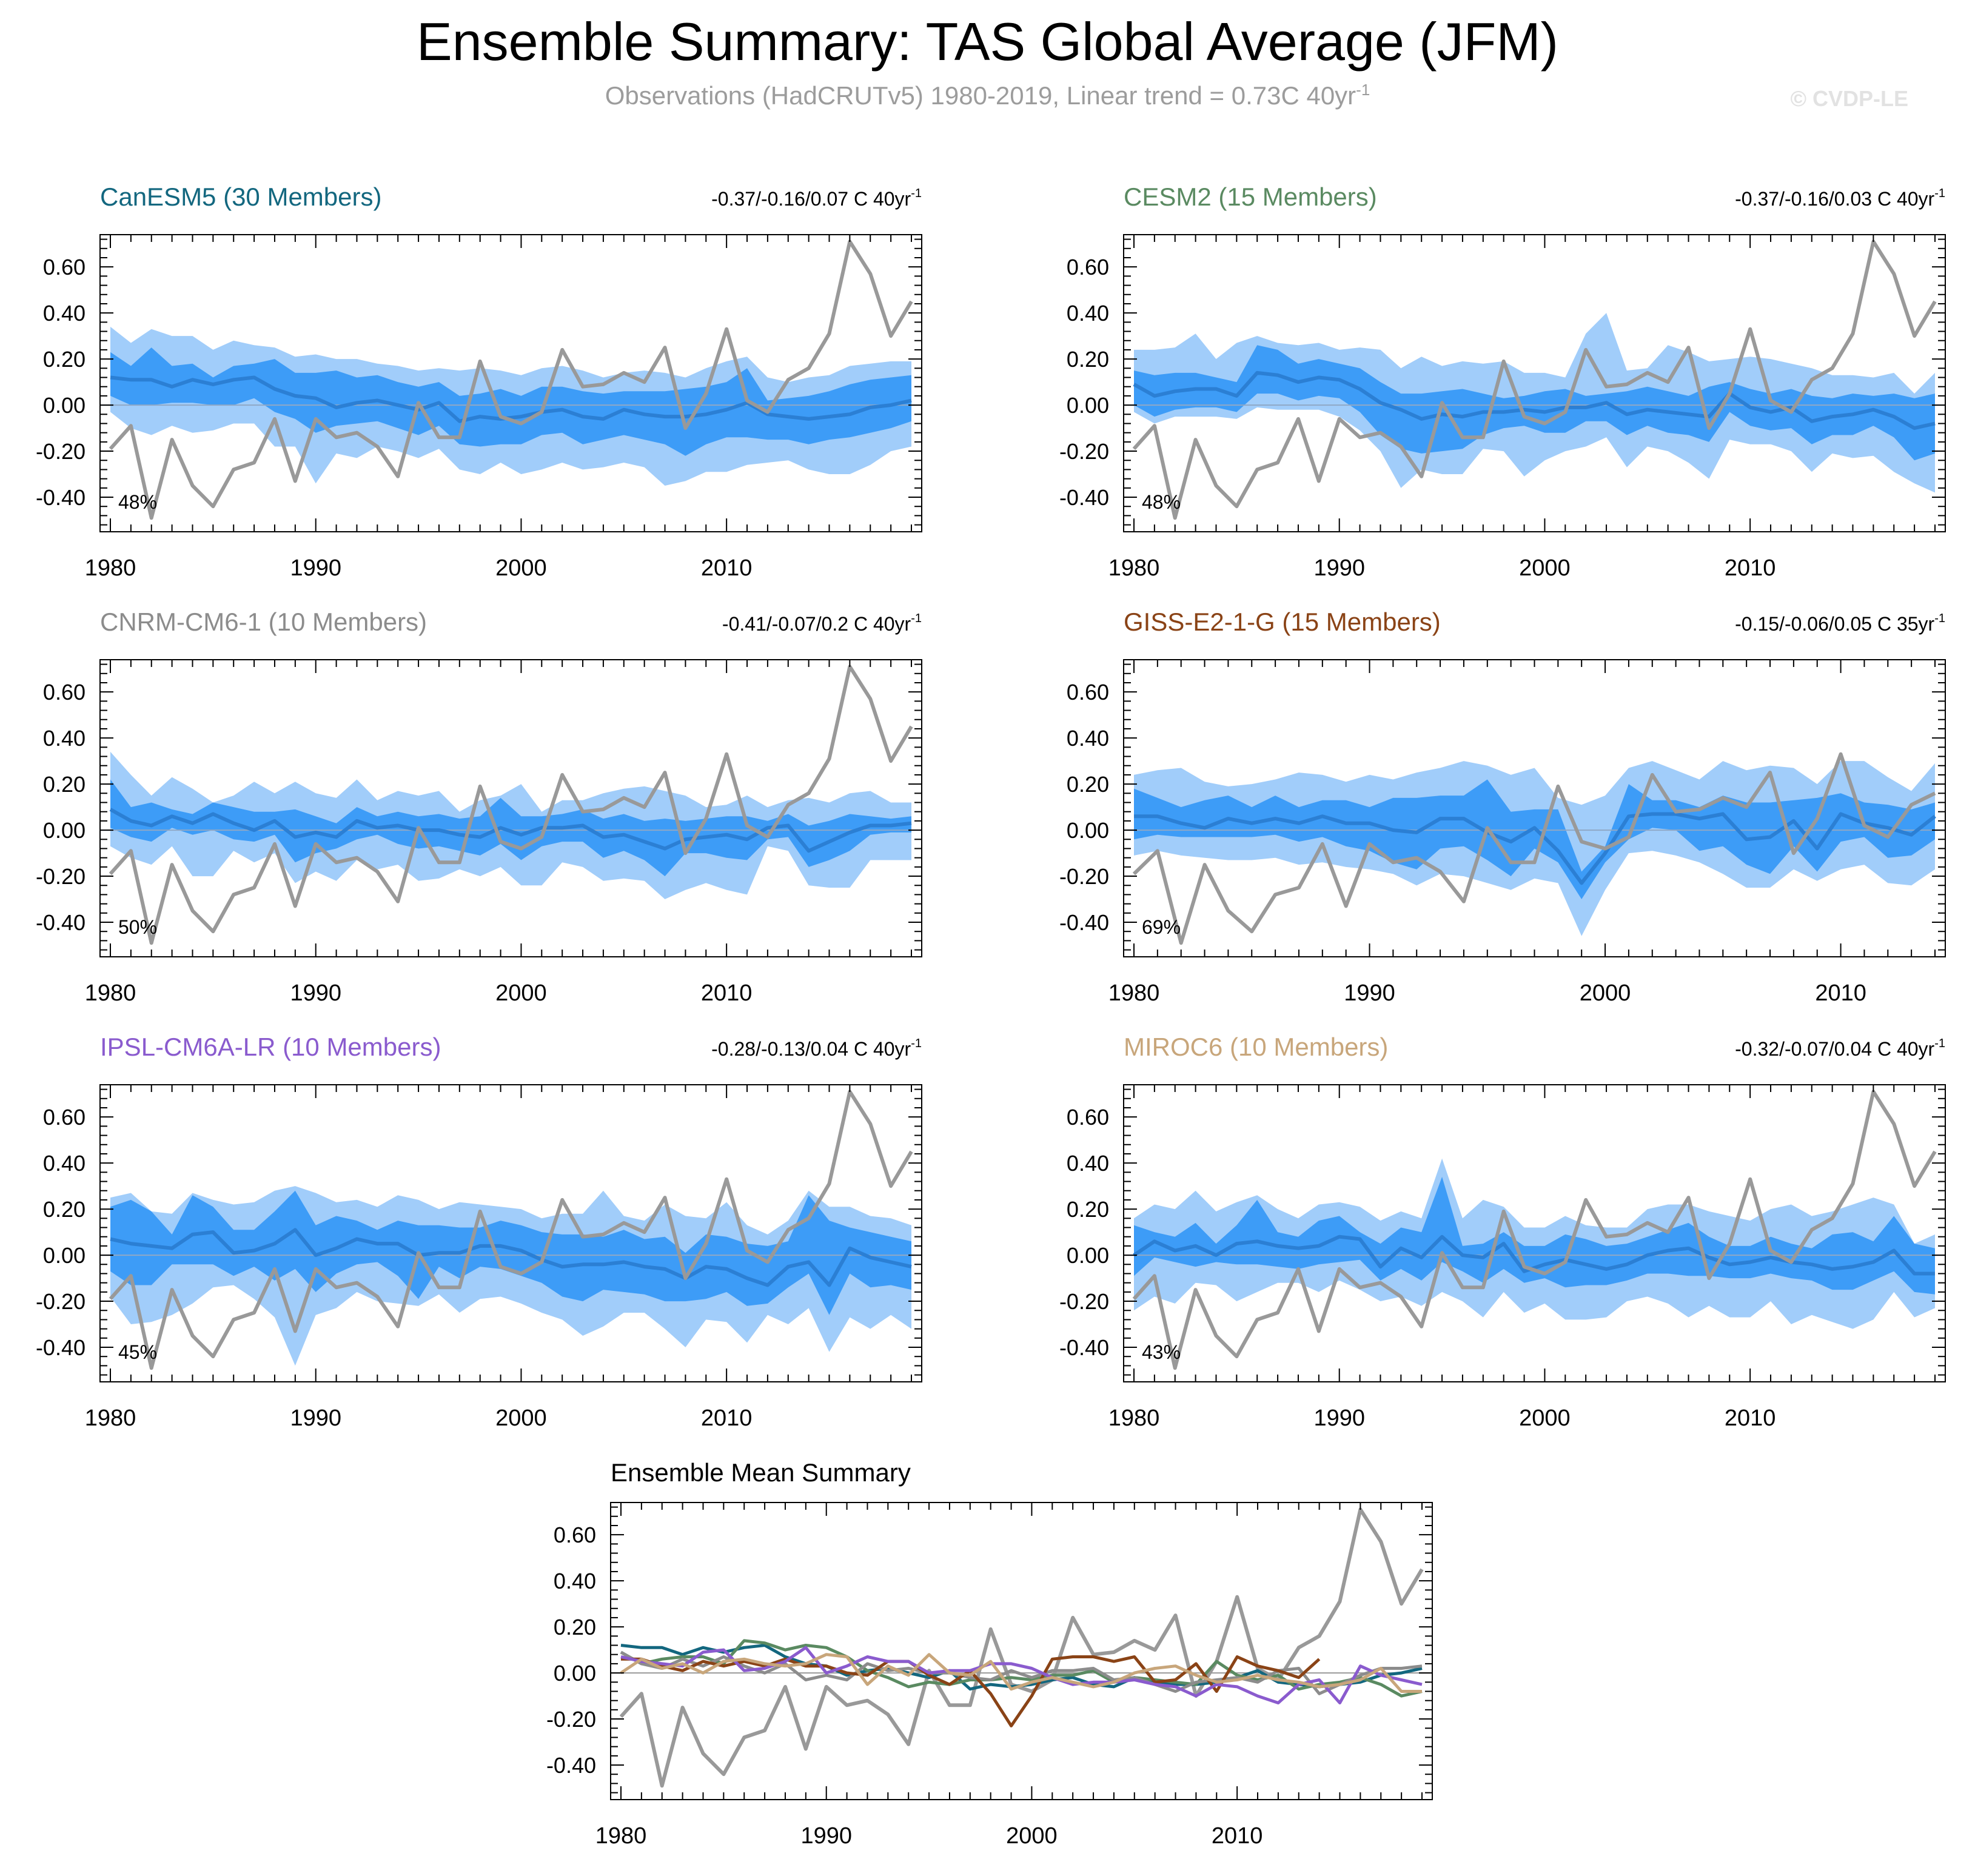 This screenshot has width=1975, height=1876. What do you see at coordinates (137, 1352) in the screenshot?
I see `percent-label: 45%` at bounding box center [137, 1352].